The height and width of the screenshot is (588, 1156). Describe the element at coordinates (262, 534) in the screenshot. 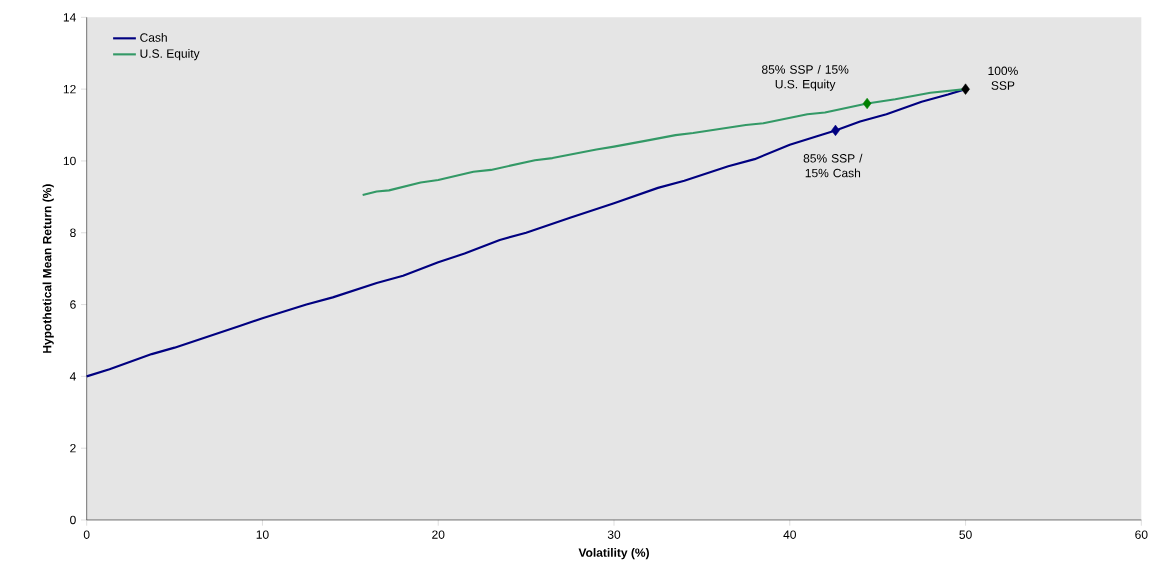

I see `x-tick-label: 10` at that location.